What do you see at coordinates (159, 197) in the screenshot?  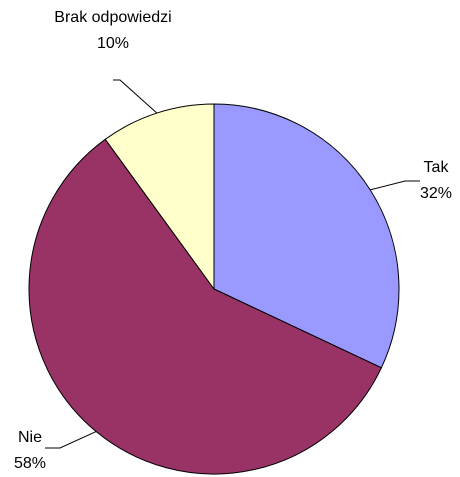 I see `pie-slice` at bounding box center [159, 197].